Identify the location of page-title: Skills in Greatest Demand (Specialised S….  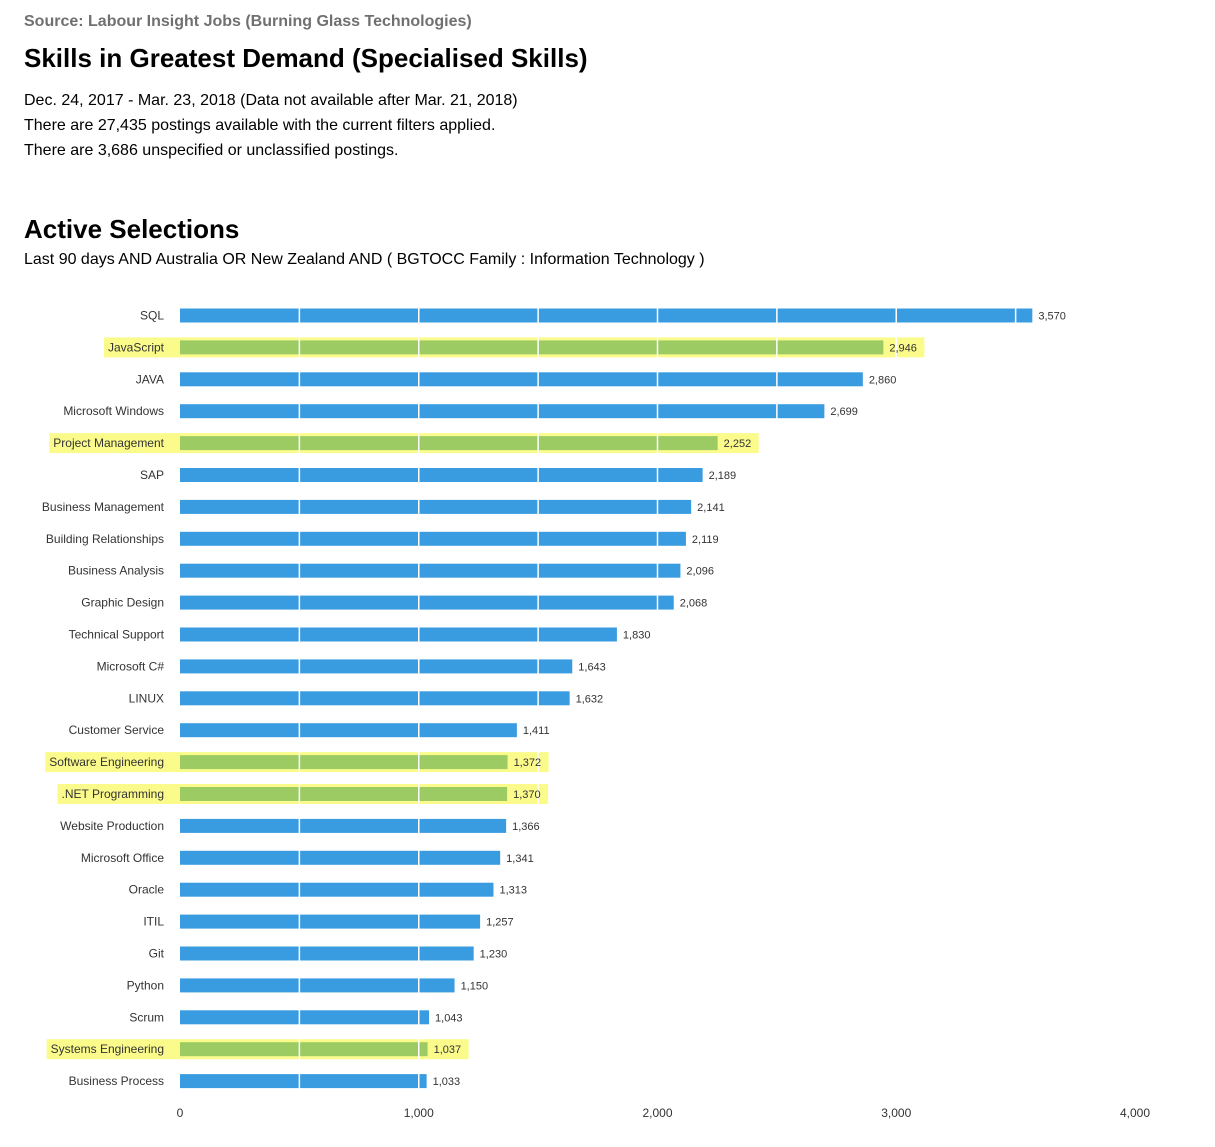
(306, 58).